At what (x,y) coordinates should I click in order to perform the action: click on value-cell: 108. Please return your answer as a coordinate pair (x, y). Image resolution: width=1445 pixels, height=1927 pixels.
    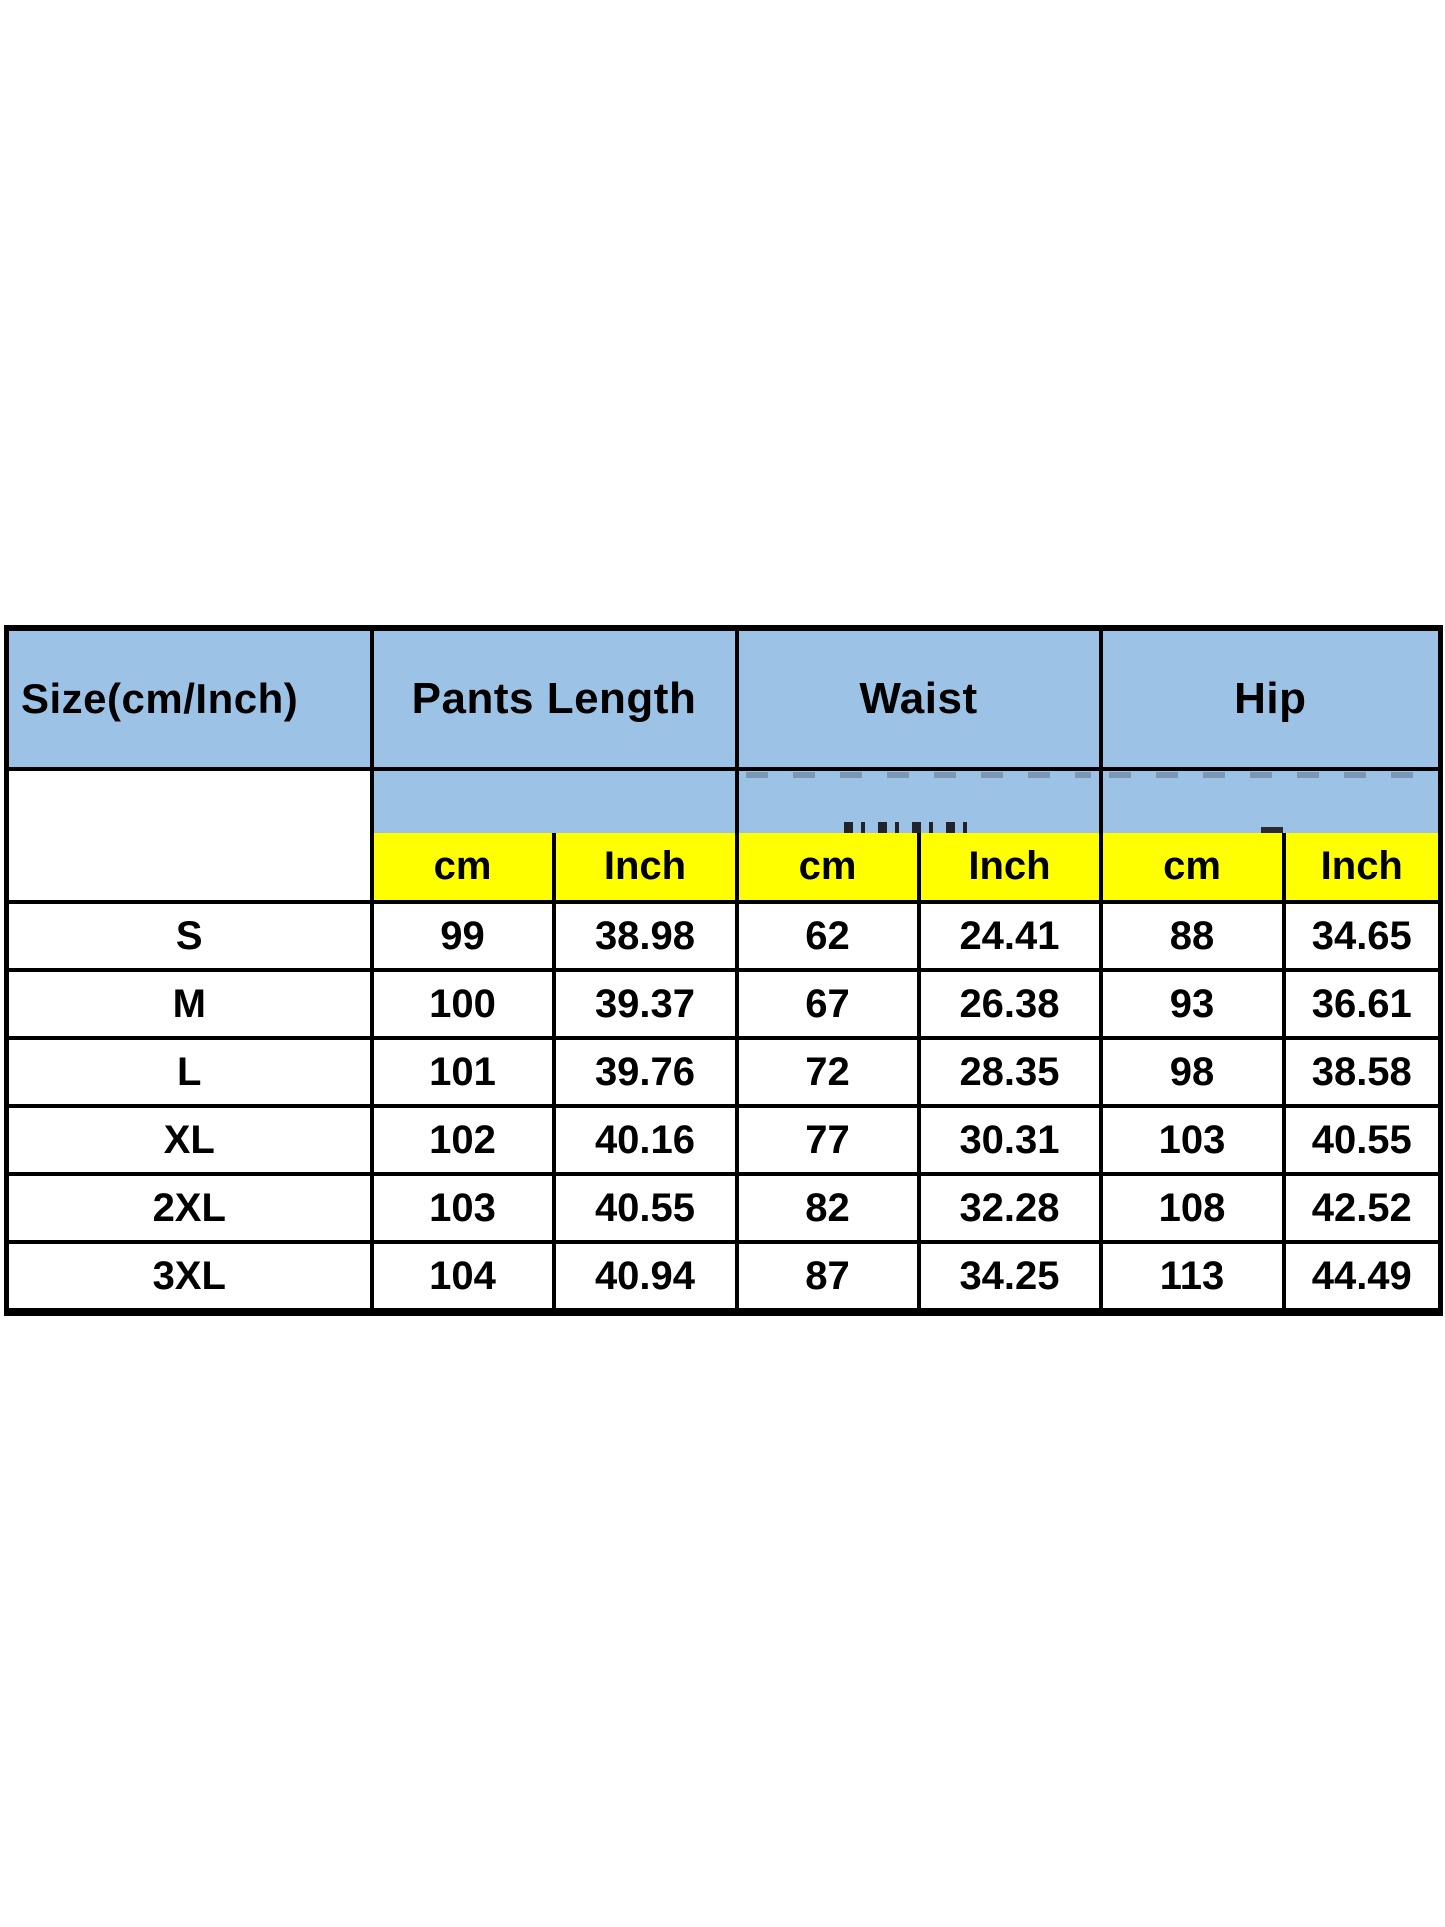
    Looking at the image, I should click on (1192, 1208).